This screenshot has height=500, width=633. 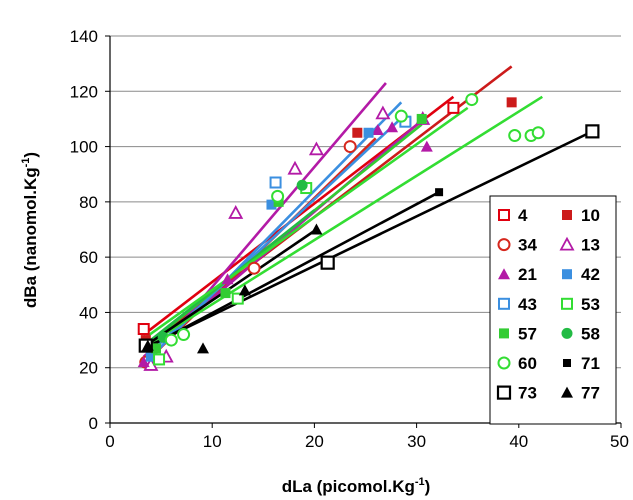 I want to click on legend-label-71: 71, so click(x=590, y=363).